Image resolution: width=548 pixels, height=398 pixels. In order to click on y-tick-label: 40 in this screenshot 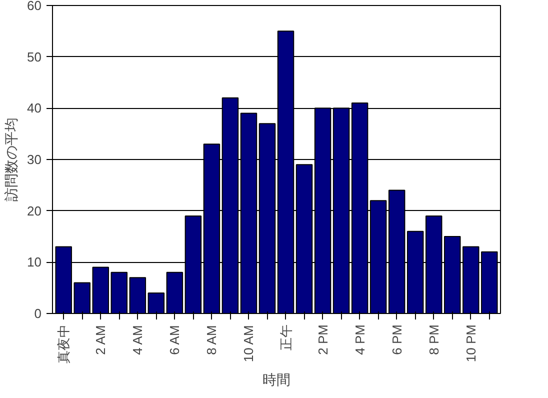, I will do `click(34, 108)`.